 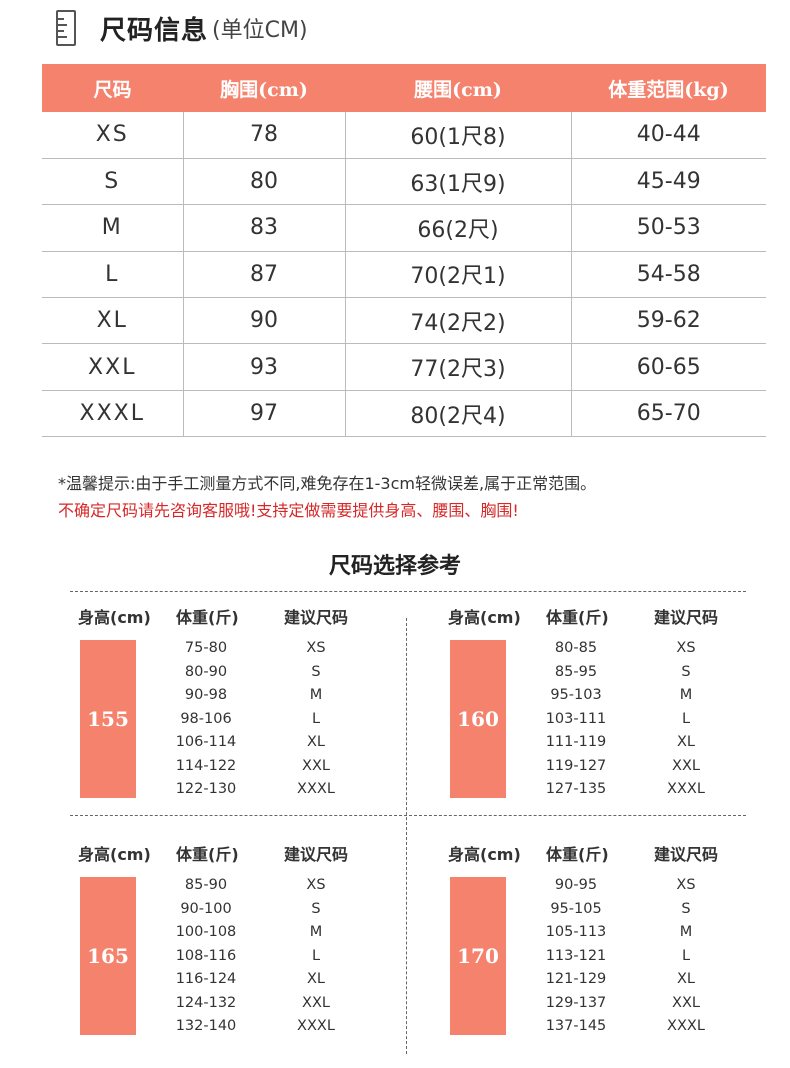 I want to click on weight-range: 122-130, so click(x=206, y=789).